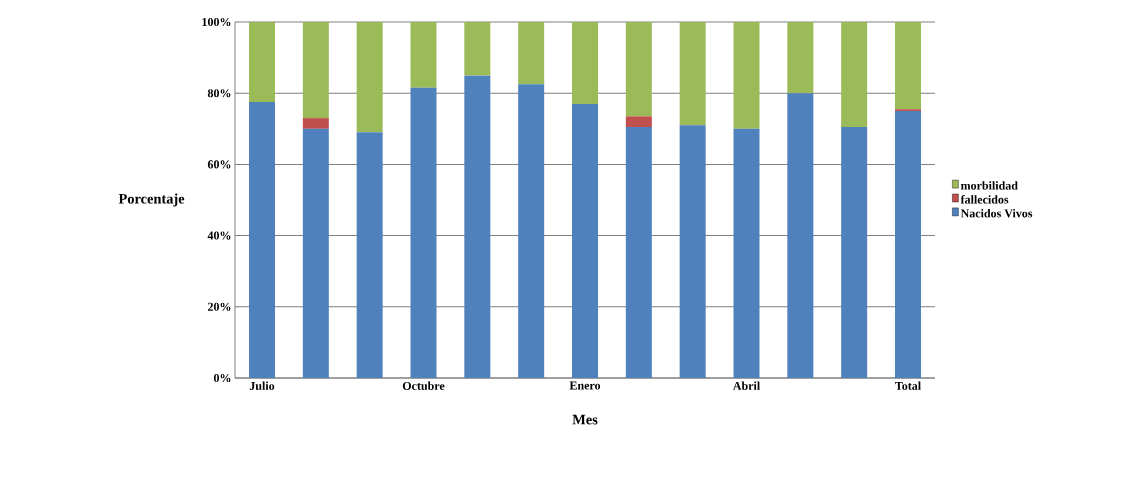  What do you see at coordinates (423, 385) in the screenshot?
I see `x-tick-label: Octubre` at bounding box center [423, 385].